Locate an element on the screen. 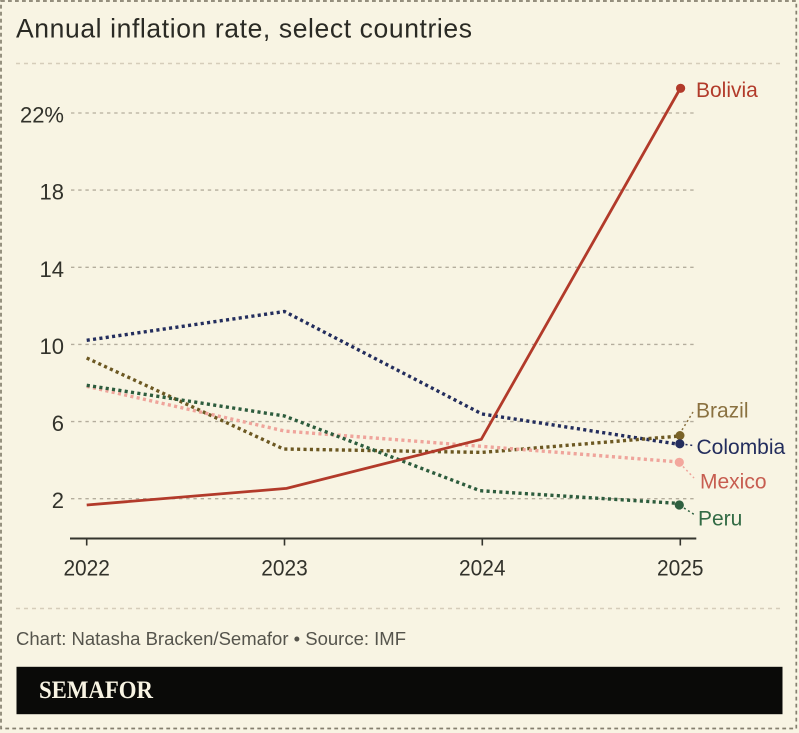 This screenshot has width=799, height=733. svg-text: 22% is located at coordinates (42, 115).